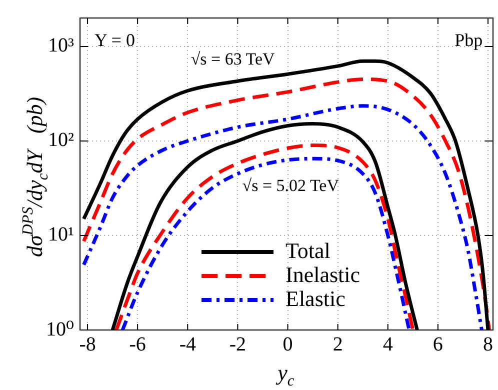  I want to click on x-tick-label: 4, so click(387, 344).